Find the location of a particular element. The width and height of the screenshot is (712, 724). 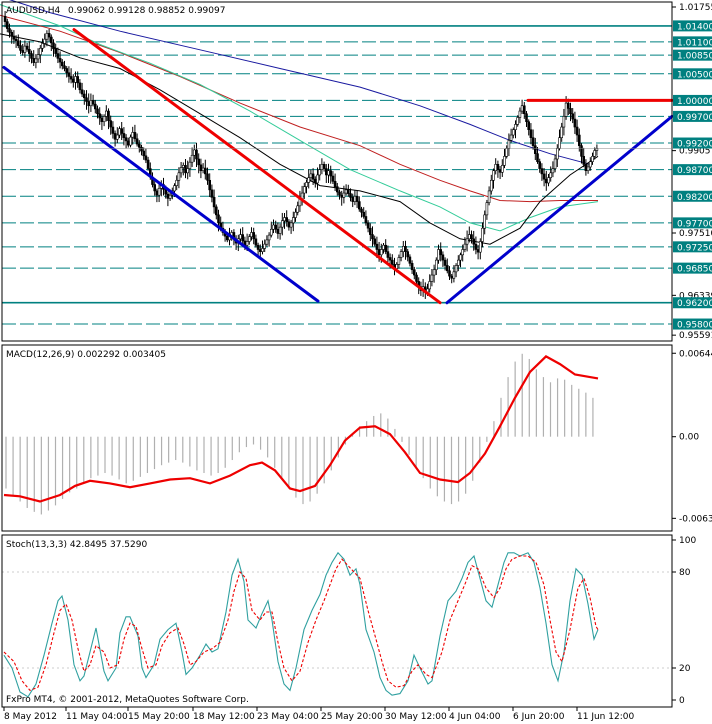

stoch-tick-label: 100 is located at coordinates (687, 541).